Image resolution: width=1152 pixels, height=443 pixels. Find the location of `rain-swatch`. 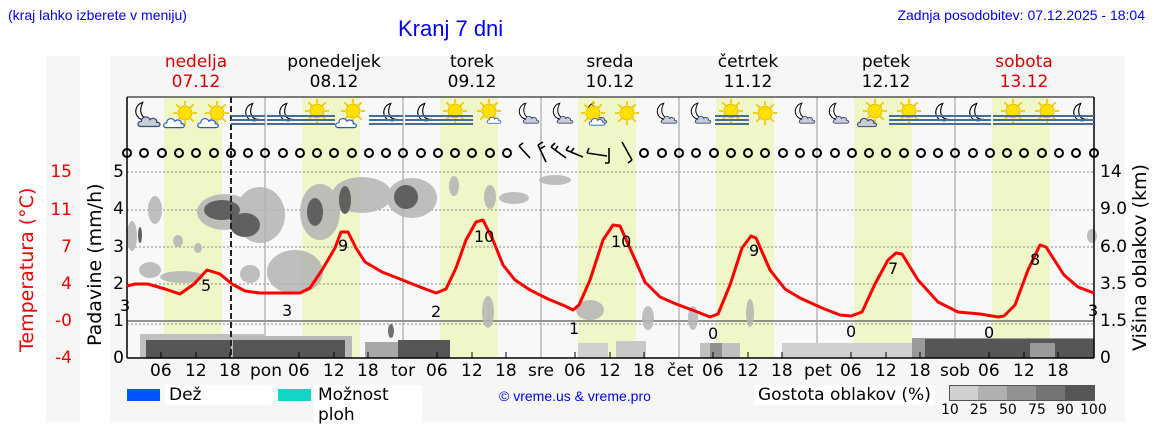

rain-swatch is located at coordinates (143, 395).